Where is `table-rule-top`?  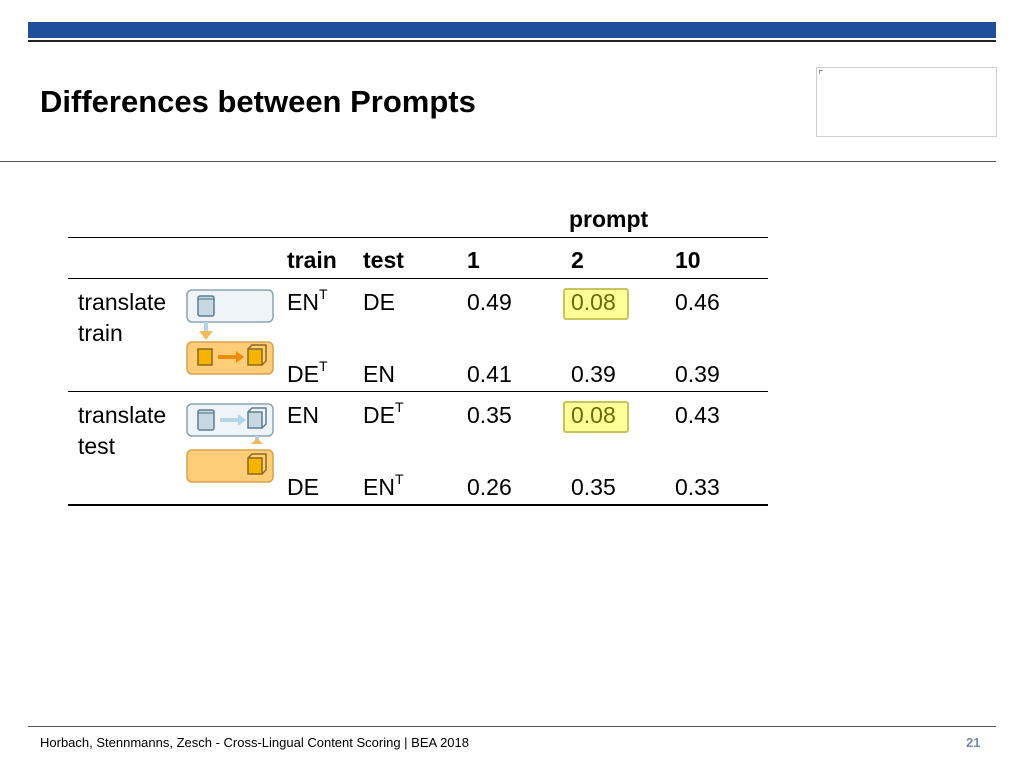 table-rule-top is located at coordinates (418, 237).